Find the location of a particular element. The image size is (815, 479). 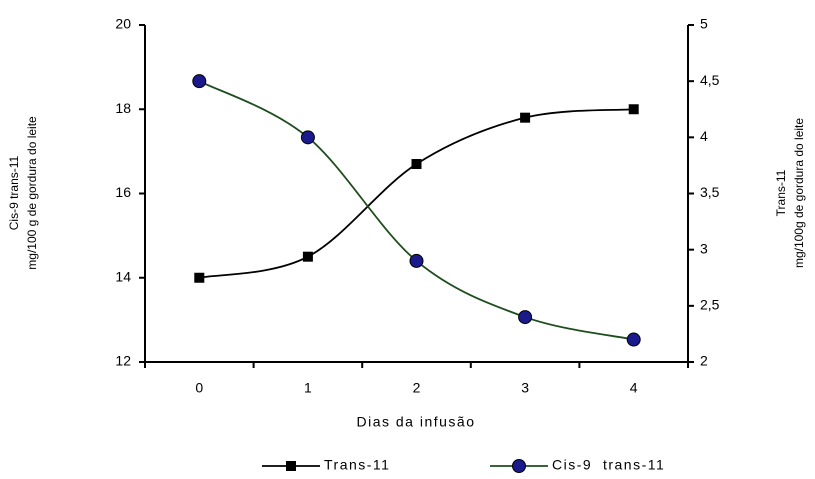

y2-axis-title: Trans-11 is located at coordinates (781, 192).